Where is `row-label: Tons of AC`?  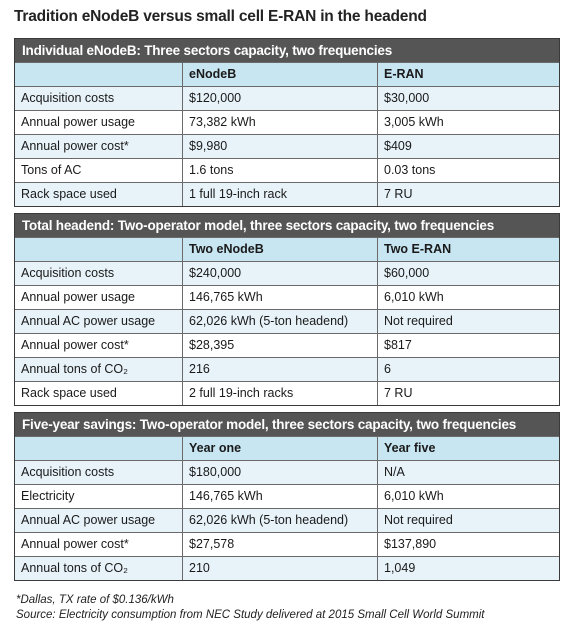
row-label: Tons of AC is located at coordinates (99, 170).